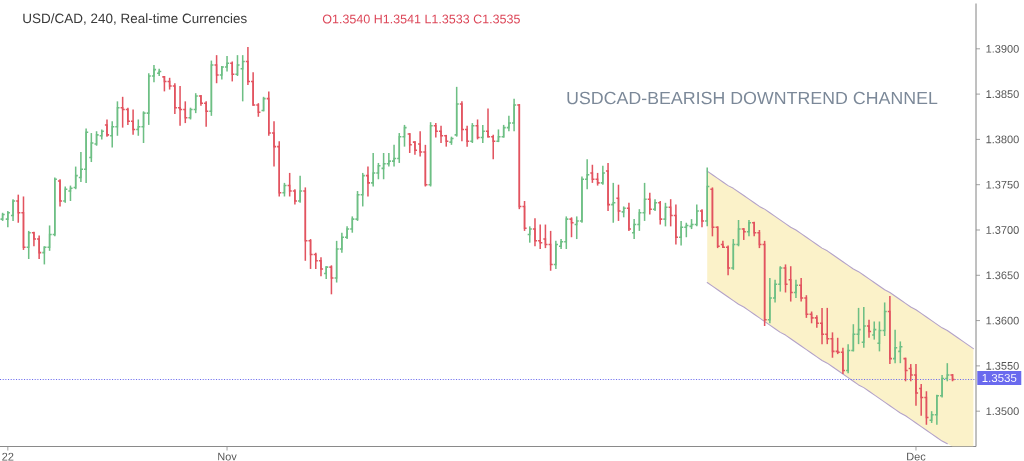 Image resolution: width=1024 pixels, height=461 pixels. I want to click on y-tick-label: 1.3900, so click(1002, 48).